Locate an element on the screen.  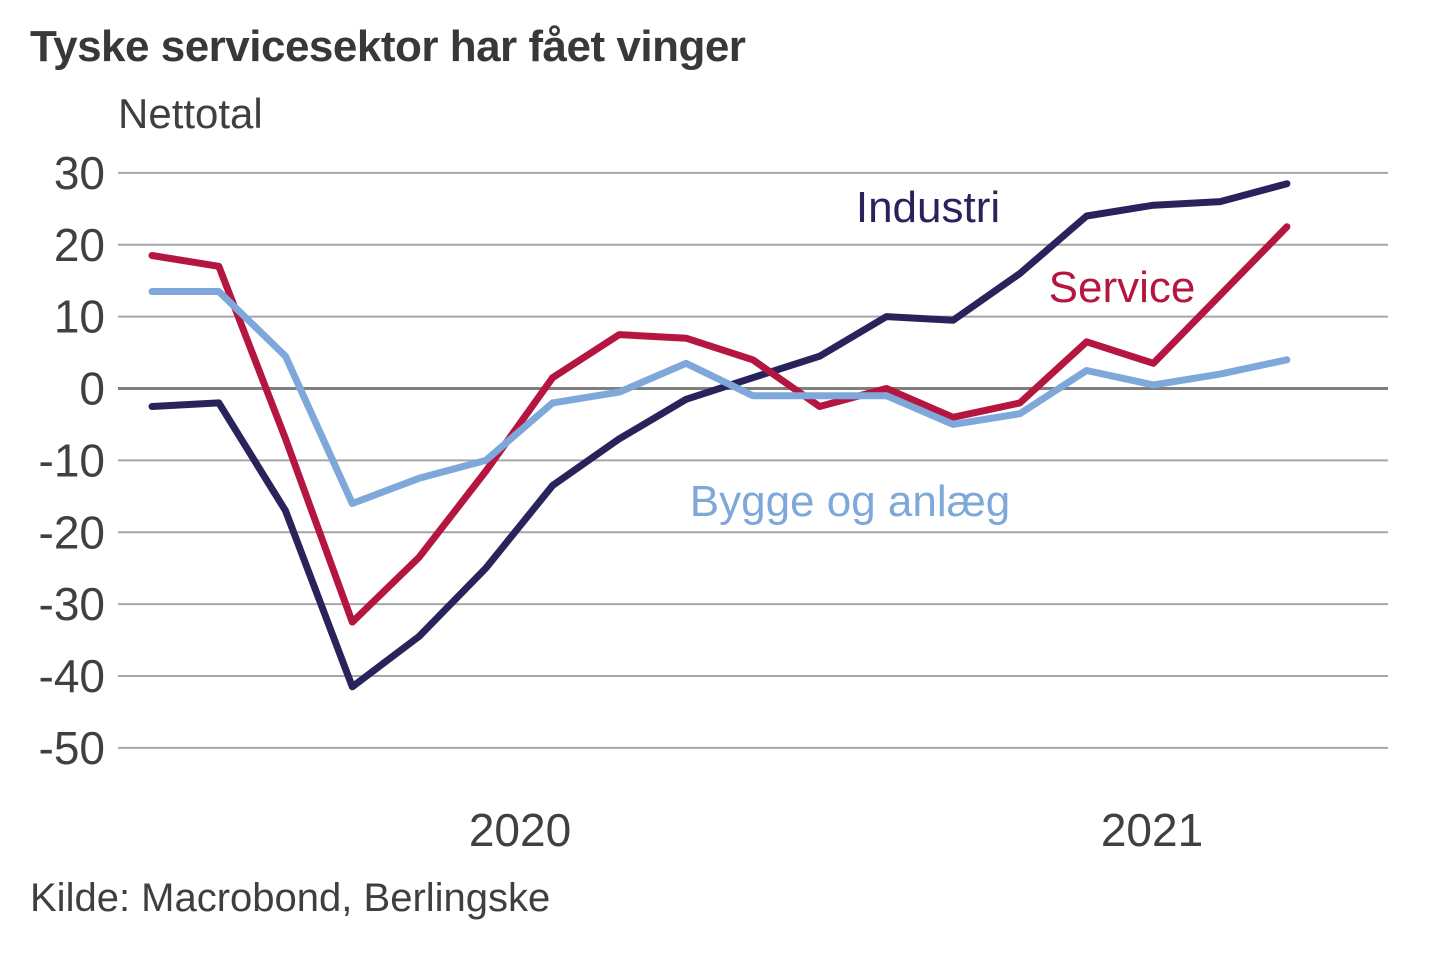
chart-title: Tyske servicesektor har fået vinger is located at coordinates (388, 46).